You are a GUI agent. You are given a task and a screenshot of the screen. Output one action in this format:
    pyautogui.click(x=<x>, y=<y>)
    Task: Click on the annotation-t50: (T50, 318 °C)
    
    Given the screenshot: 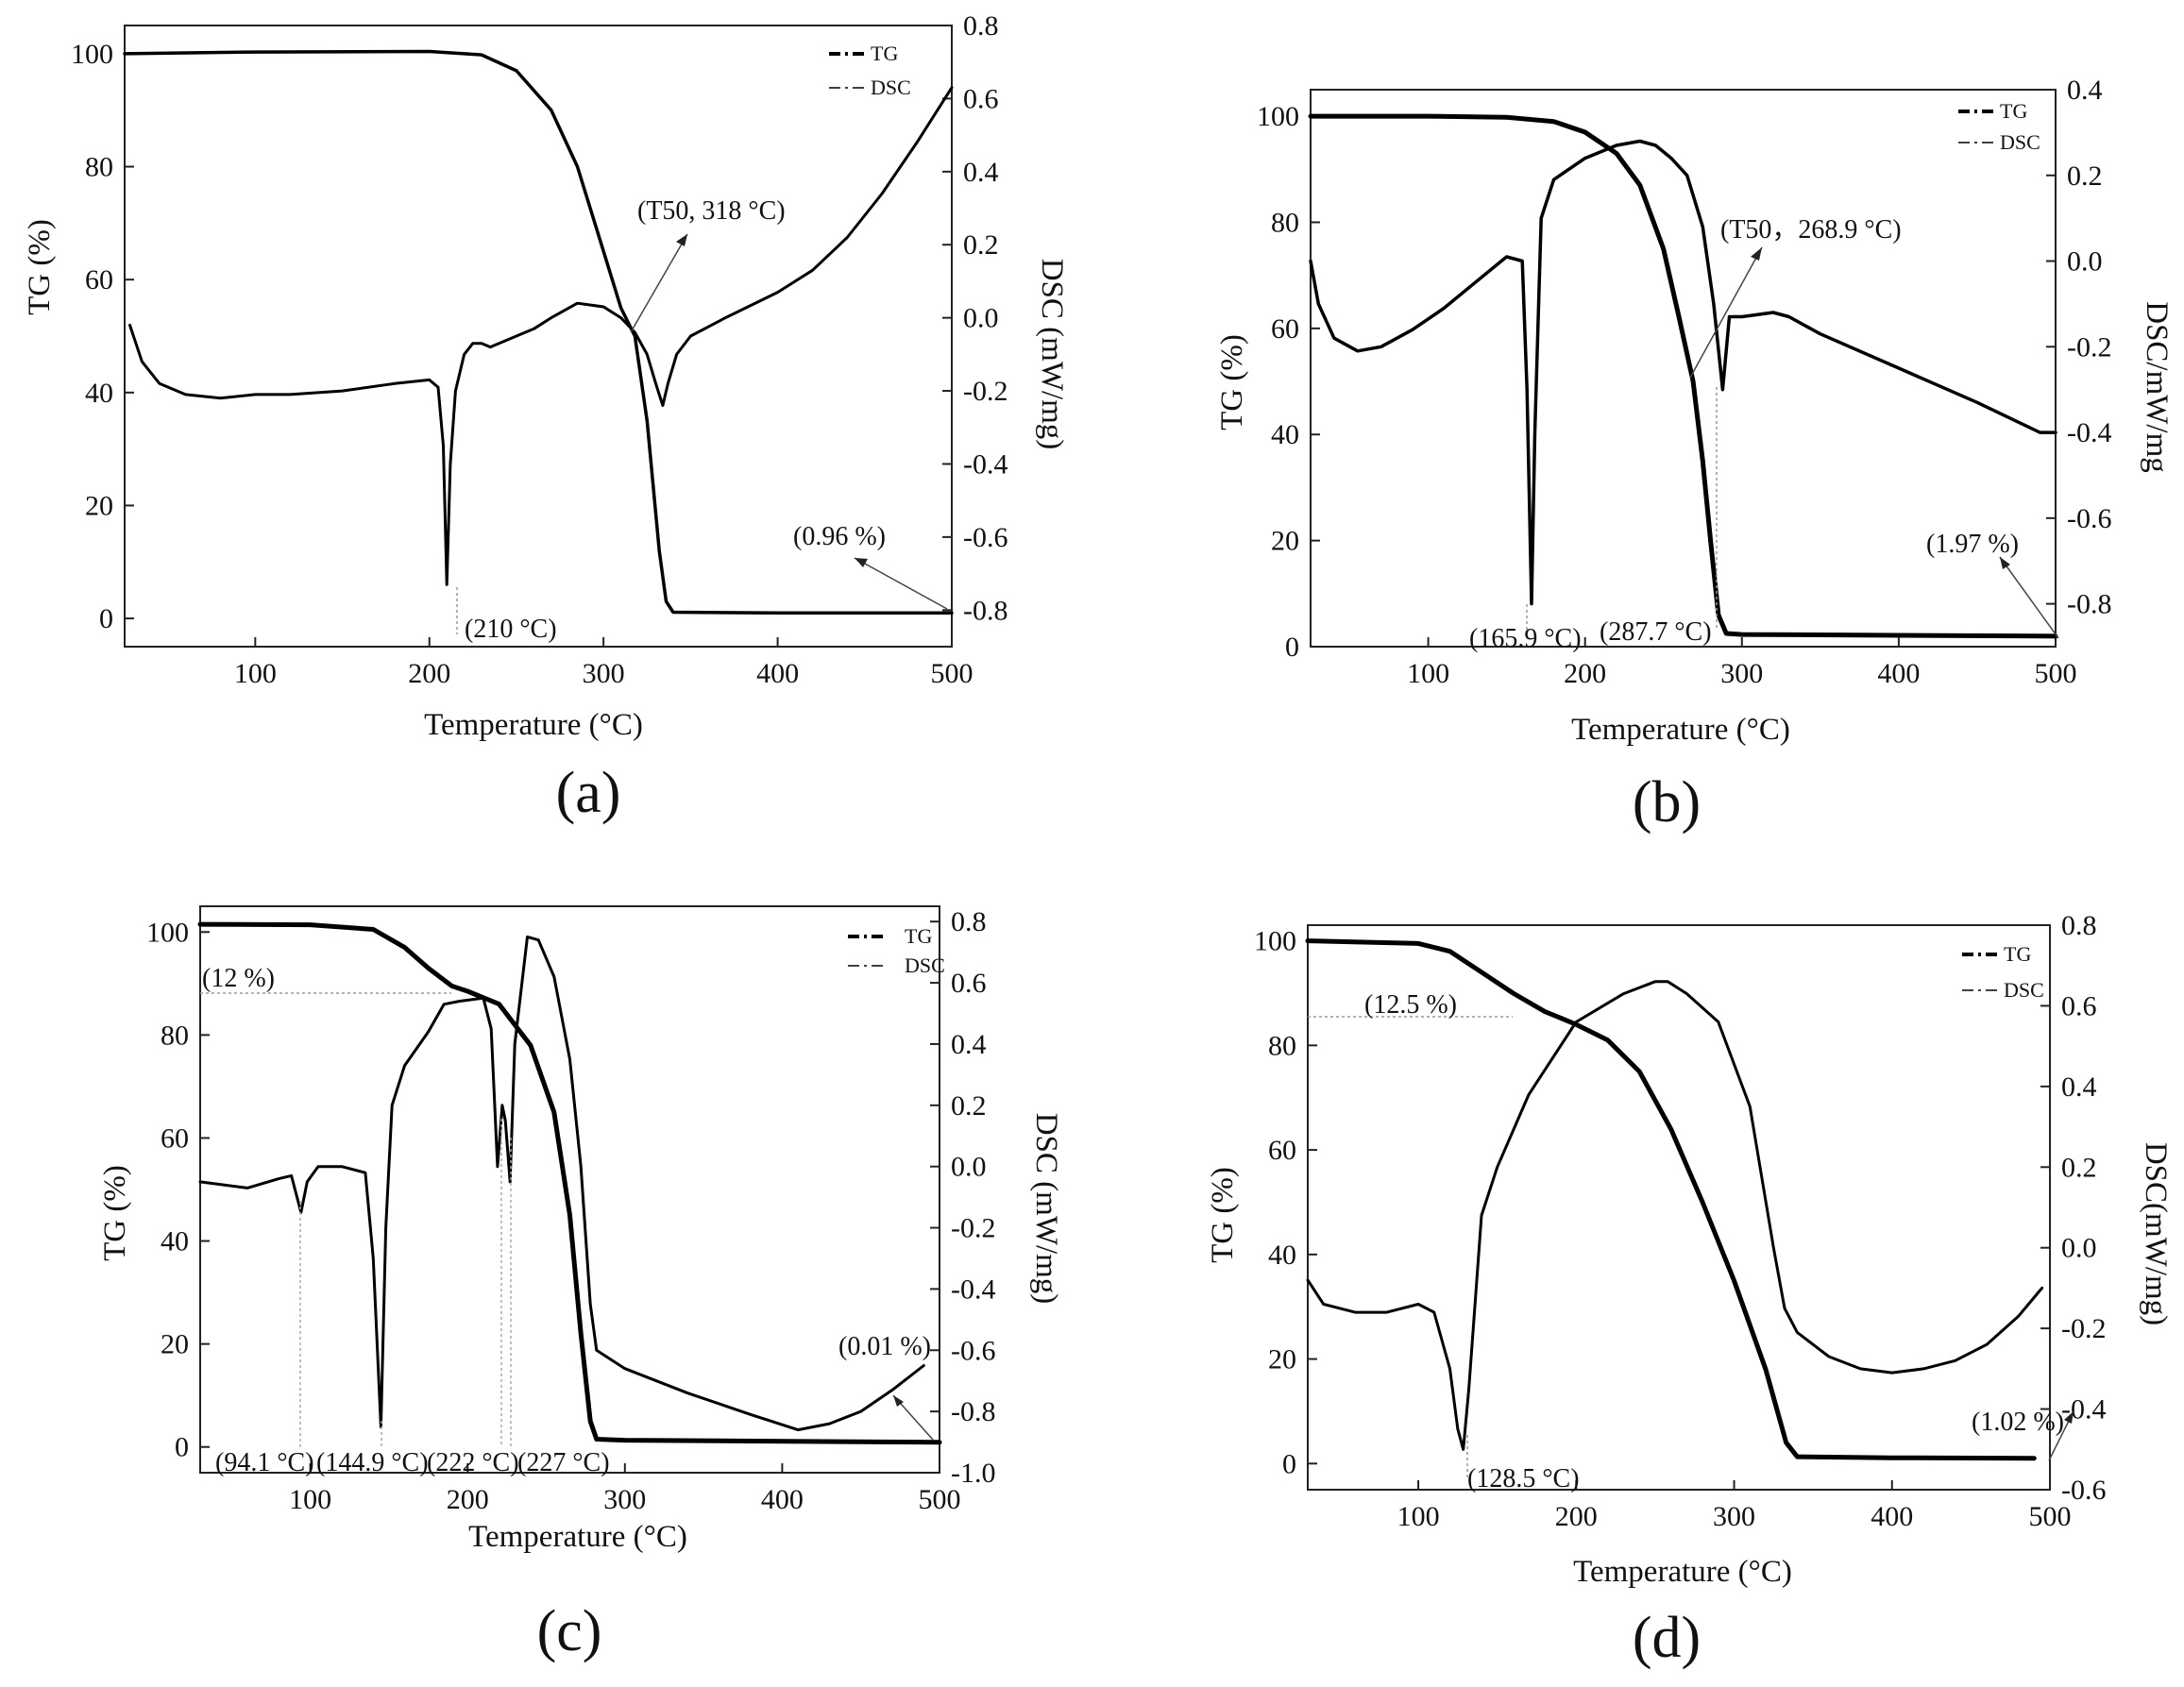 What is the action you would take?
    pyautogui.click(x=711, y=211)
    